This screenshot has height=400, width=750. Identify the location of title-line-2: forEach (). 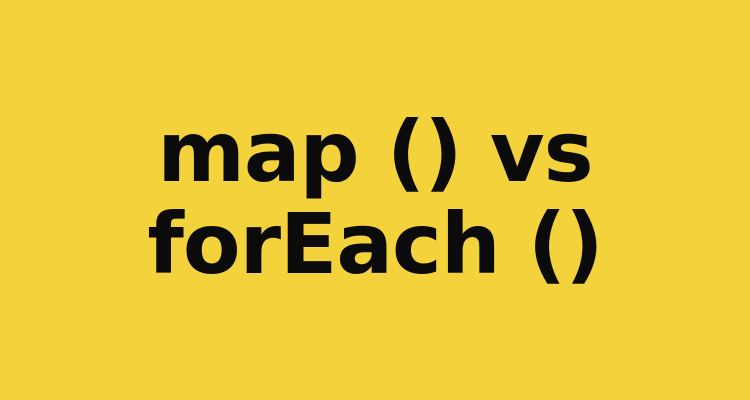
(375, 244).